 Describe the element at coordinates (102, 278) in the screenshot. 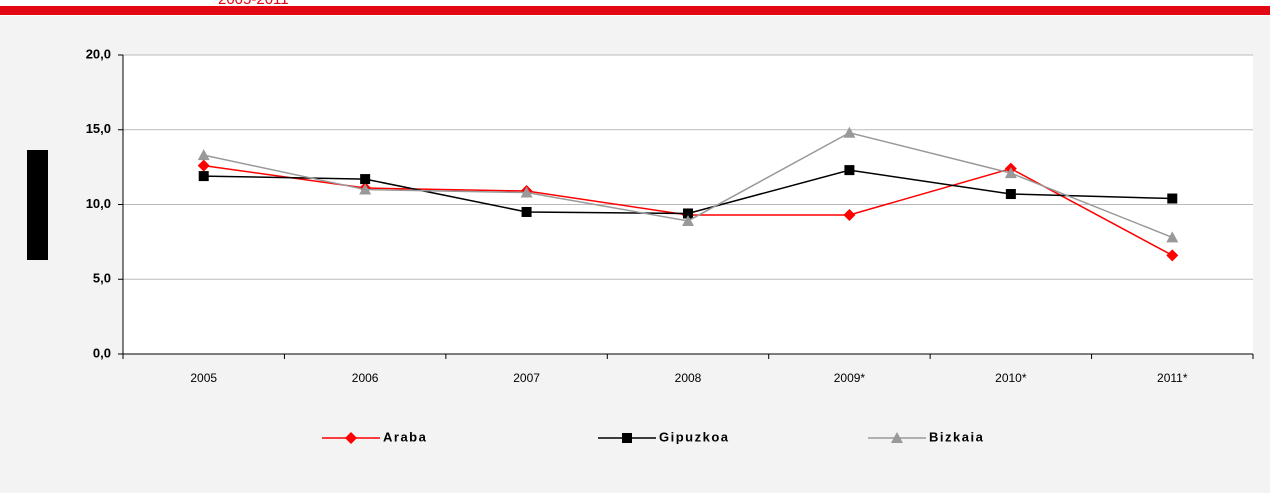

I see `y-tick-label: 5,0` at that location.